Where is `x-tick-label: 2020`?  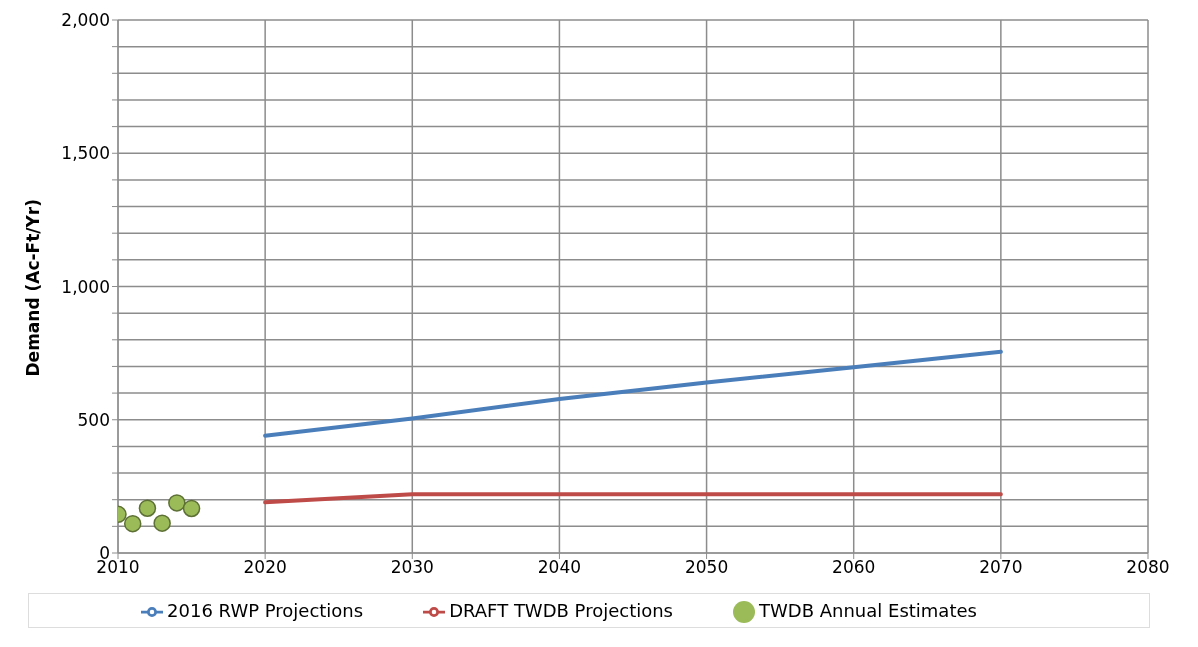 x-tick-label: 2020 is located at coordinates (265, 567).